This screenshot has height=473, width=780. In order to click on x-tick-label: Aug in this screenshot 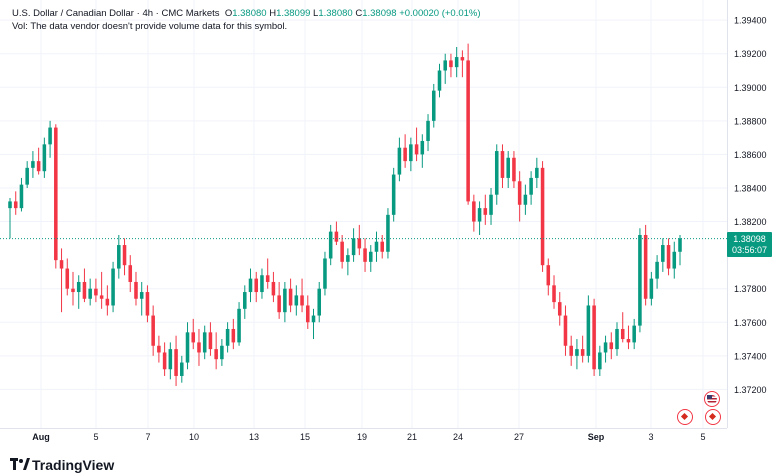, I will do `click(41, 437)`.